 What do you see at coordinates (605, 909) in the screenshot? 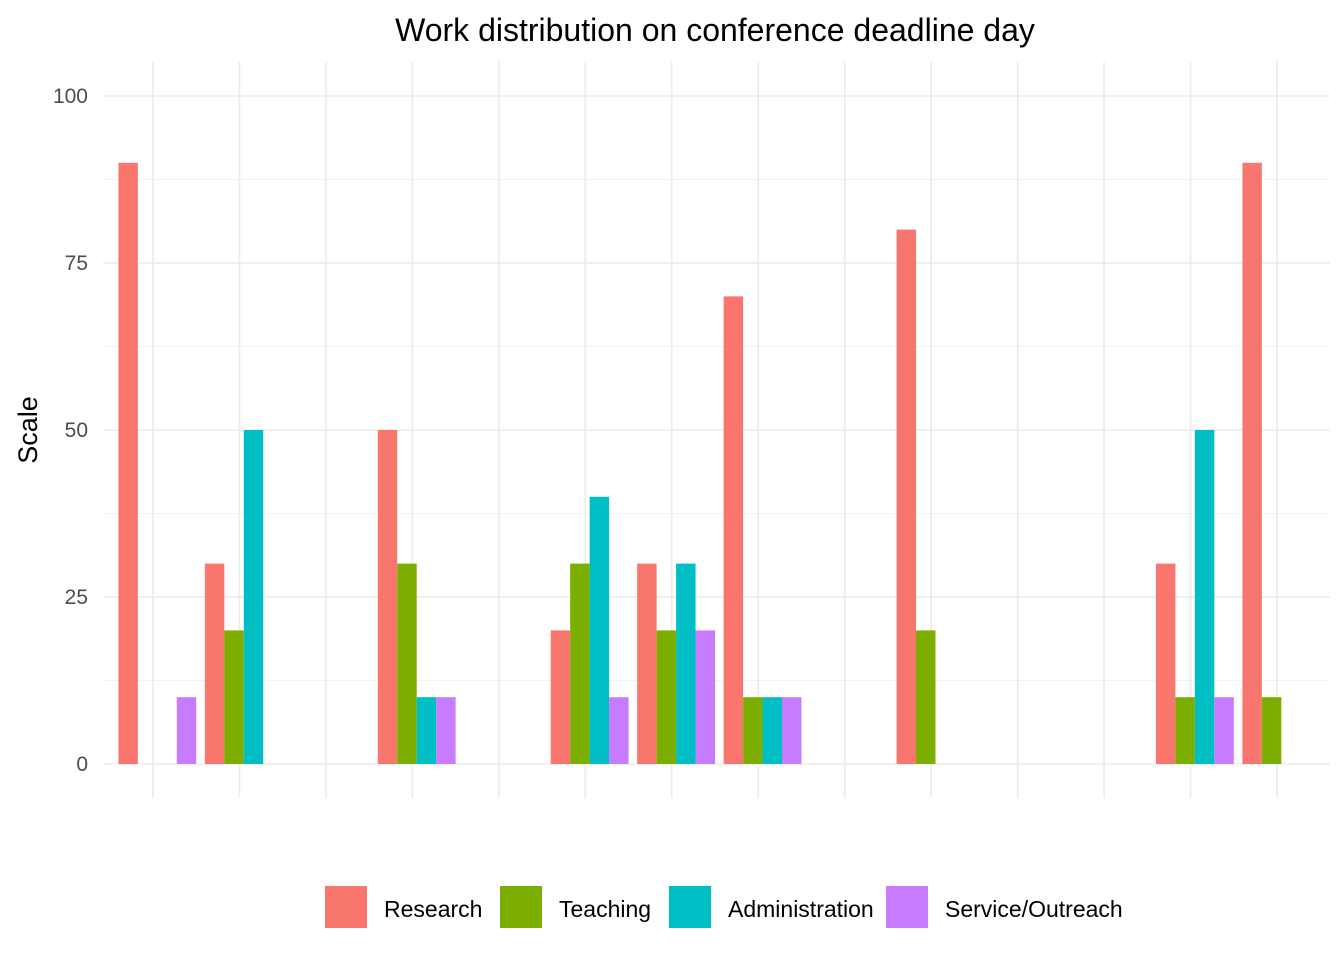
I see `legend-label: Teaching` at bounding box center [605, 909].